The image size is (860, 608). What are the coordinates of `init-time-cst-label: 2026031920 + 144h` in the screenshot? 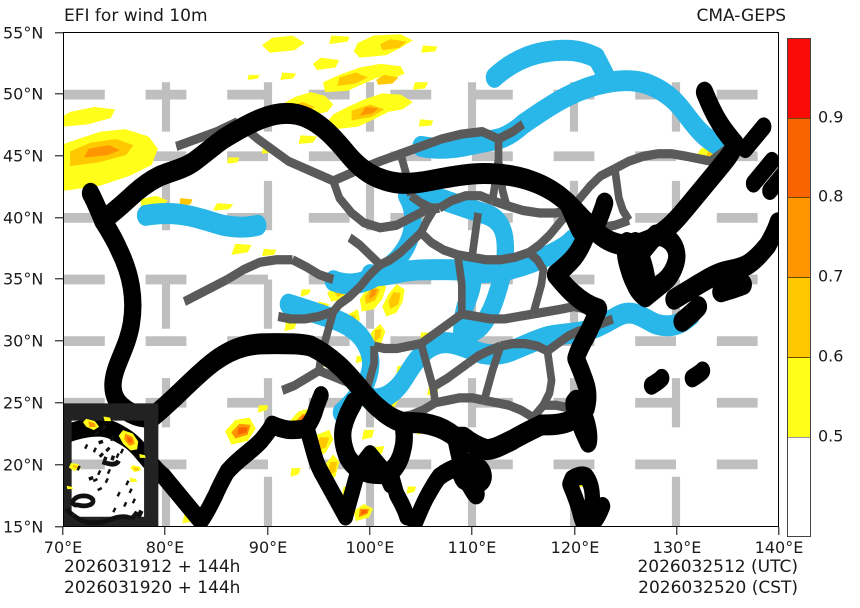 It's located at (152, 588).